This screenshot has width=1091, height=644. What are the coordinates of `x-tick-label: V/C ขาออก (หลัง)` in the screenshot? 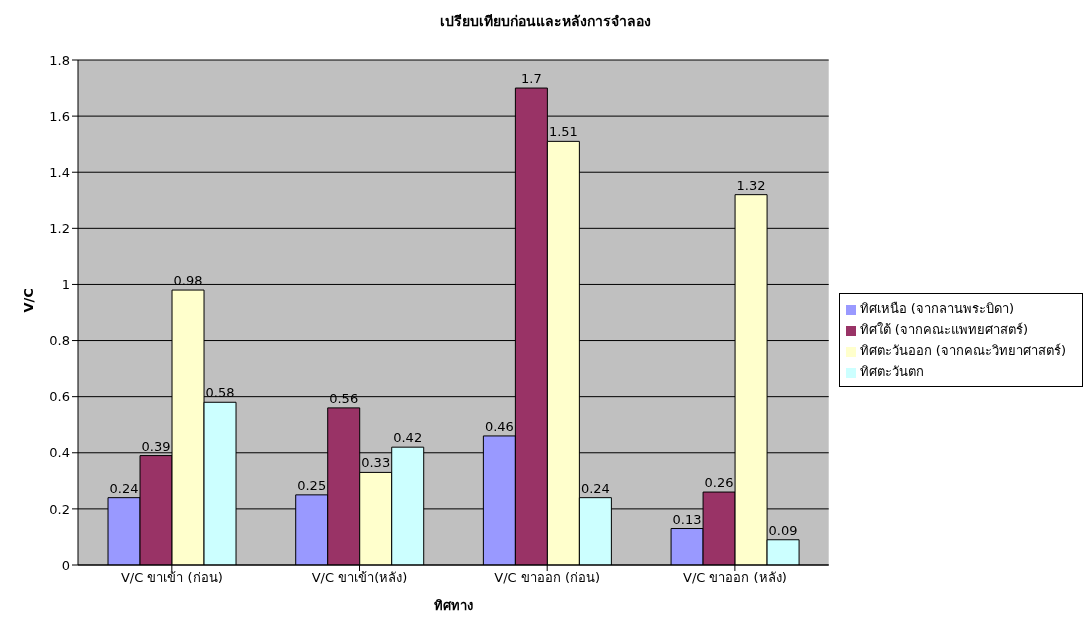 It's located at (735, 578).